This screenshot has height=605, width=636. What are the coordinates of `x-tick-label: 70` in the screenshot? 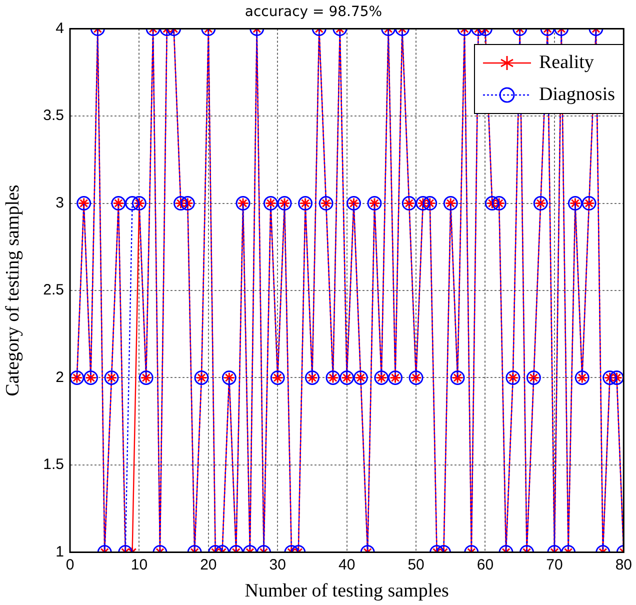 It's located at (554, 565).